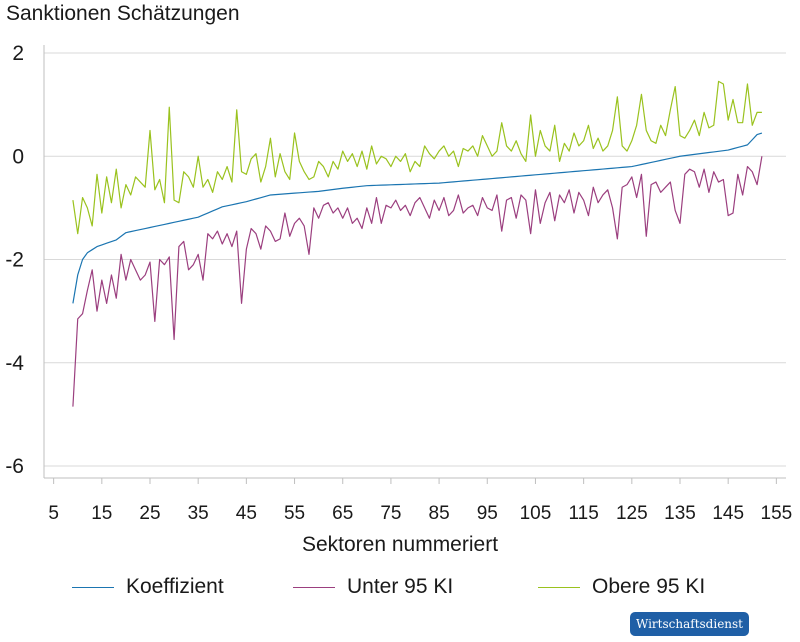  What do you see at coordinates (680, 513) in the screenshot?
I see `x-tick-label: 135` at bounding box center [680, 513].